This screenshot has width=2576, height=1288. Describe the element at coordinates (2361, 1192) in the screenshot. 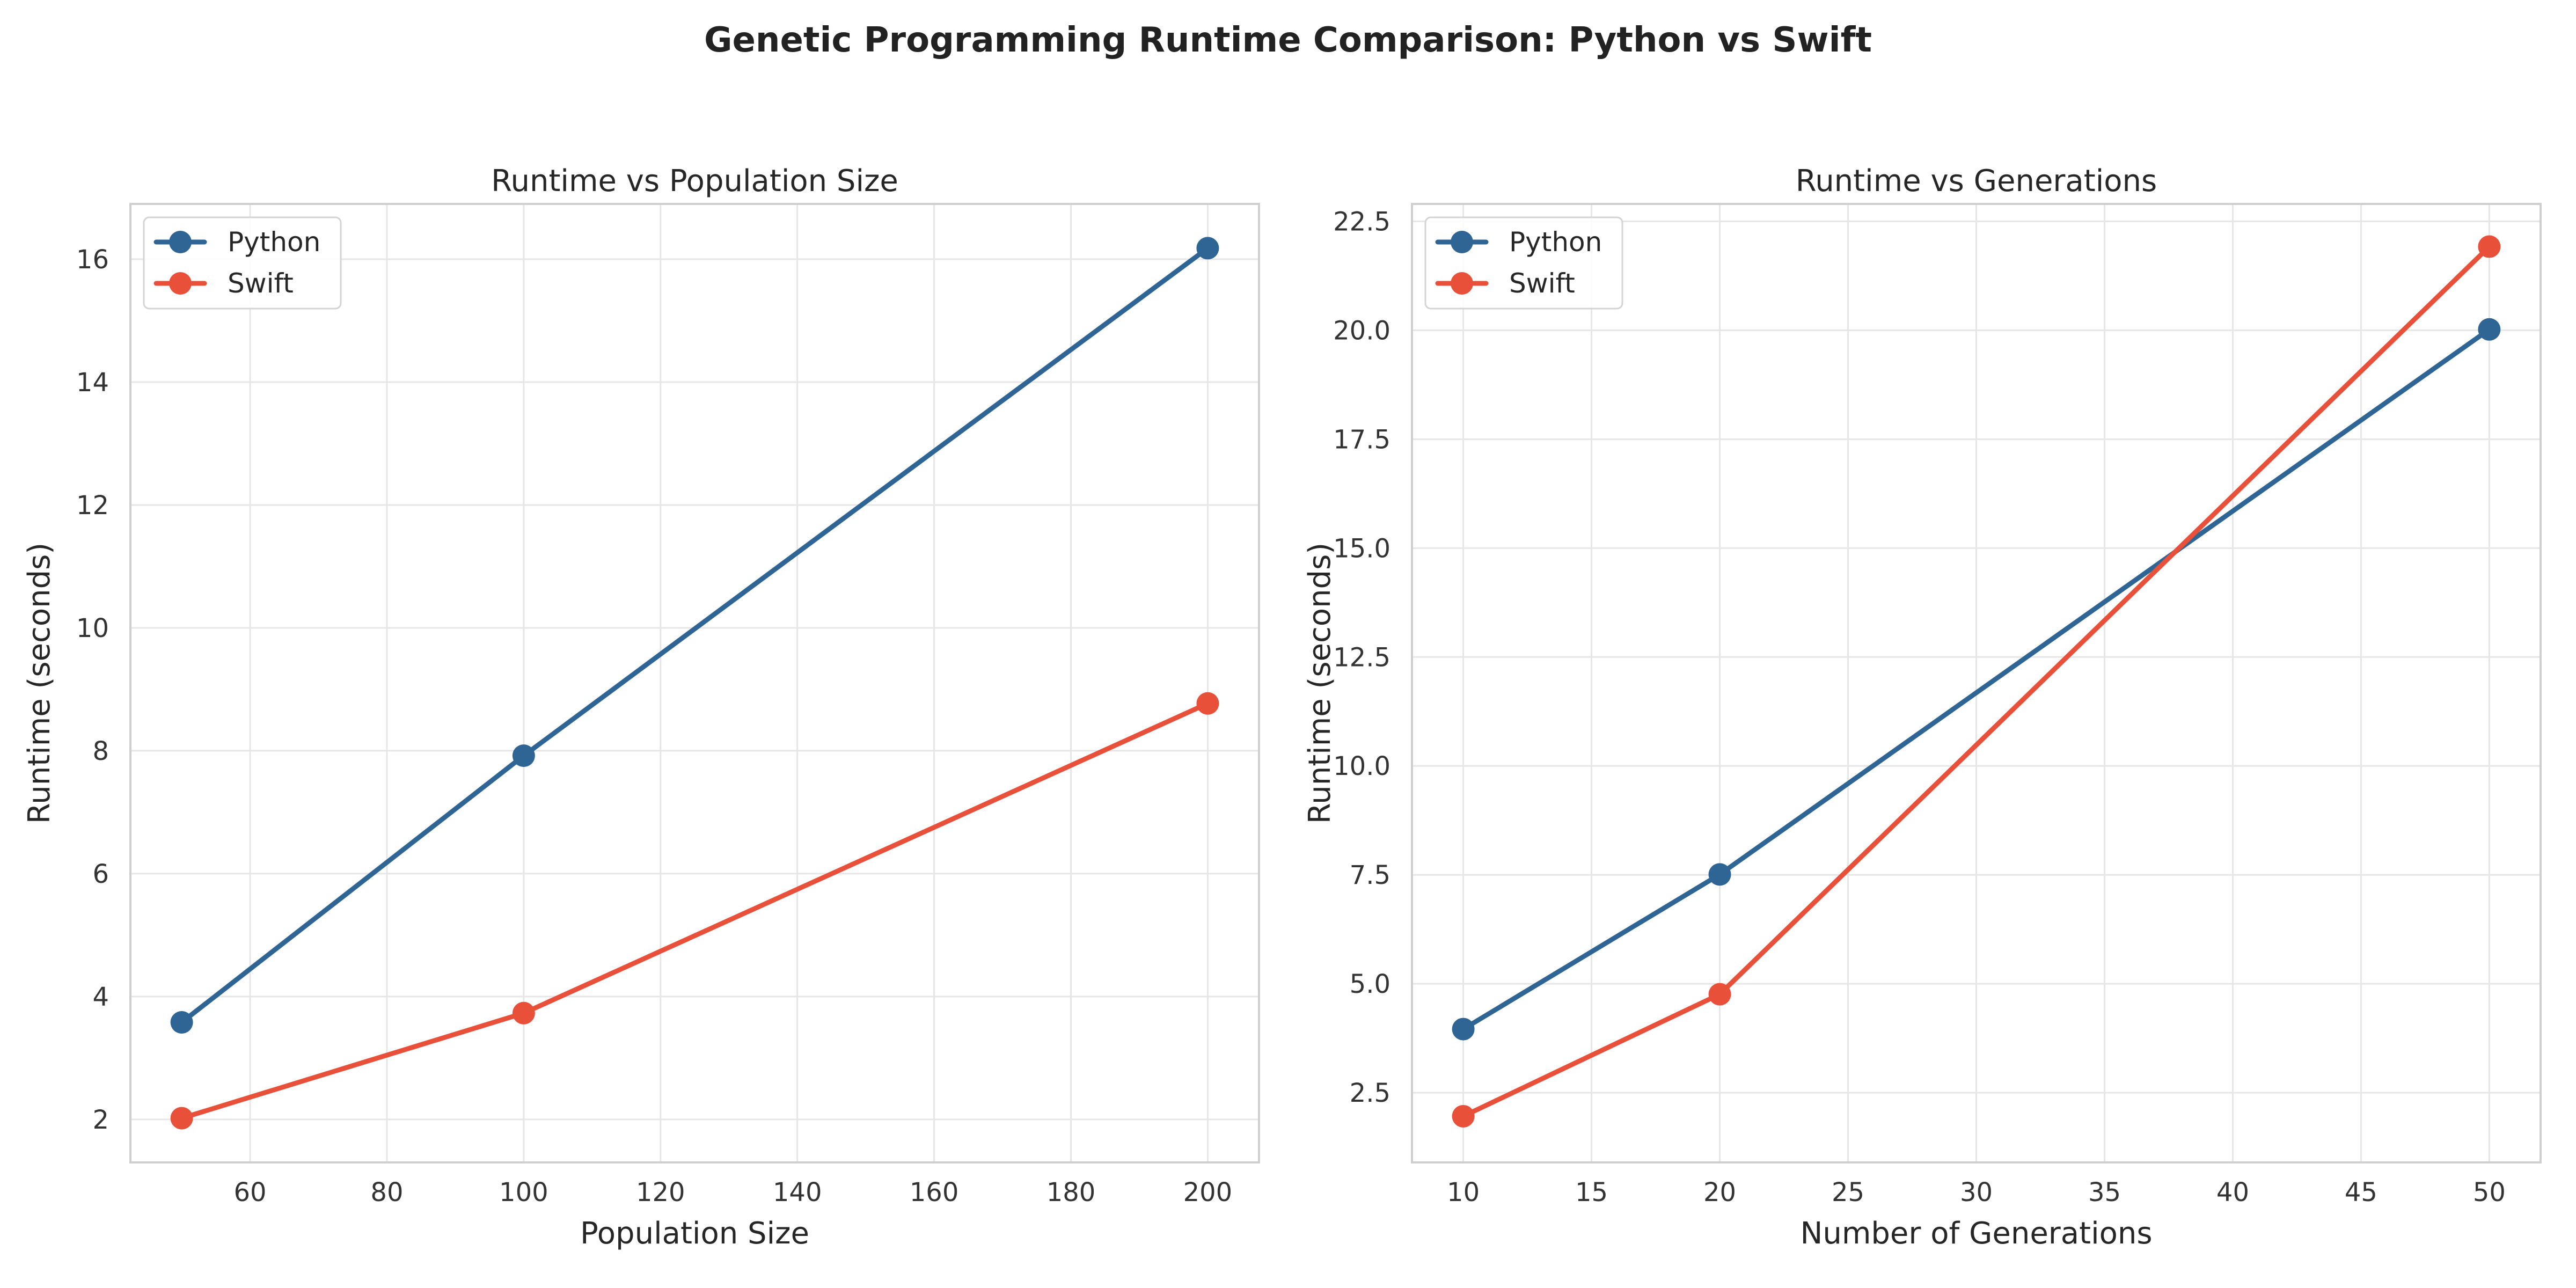

I see `x-tick-label: 45` at that location.